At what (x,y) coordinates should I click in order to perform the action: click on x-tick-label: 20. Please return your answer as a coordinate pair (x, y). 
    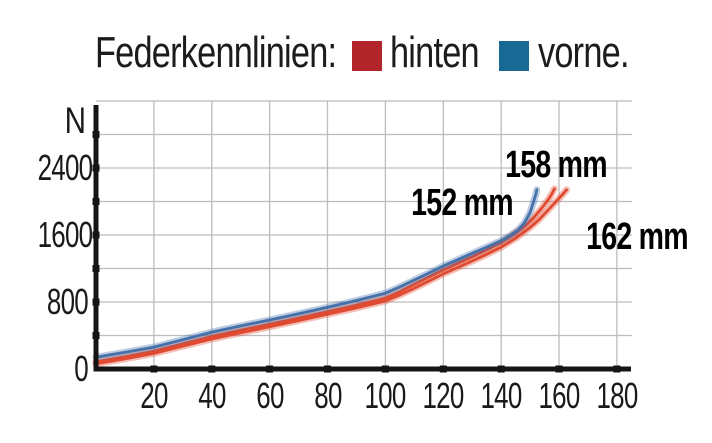
    Looking at the image, I should click on (154, 395).